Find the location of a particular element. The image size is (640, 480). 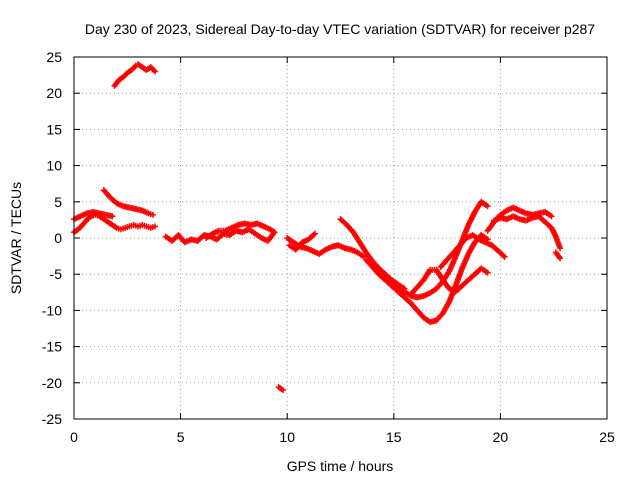

x-tick-label: 5 is located at coordinates (181, 437).